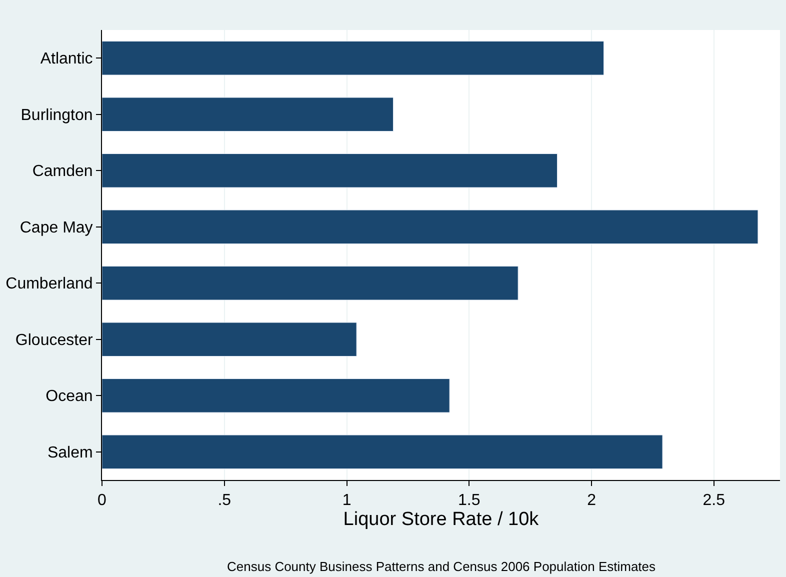 The height and width of the screenshot is (577, 786). What do you see at coordinates (62, 171) in the screenshot?
I see `y-tick-label: Camden` at bounding box center [62, 171].